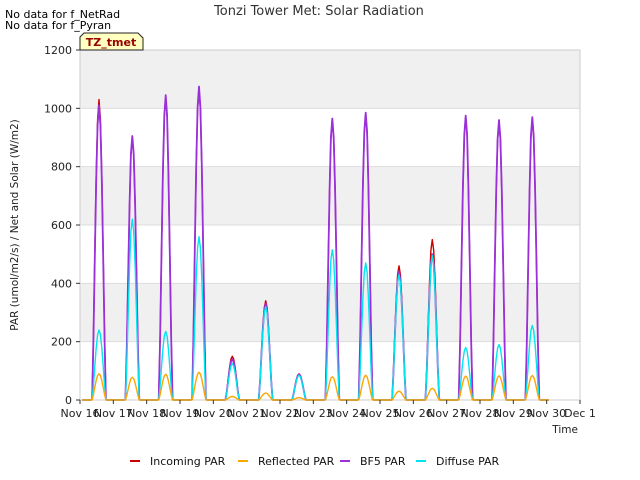 Image resolution: width=640 pixels, height=480 pixels. I want to click on y-axis-label: PAR (umol/m2/s) / Net and Solar (W/m2), so click(15, 225).